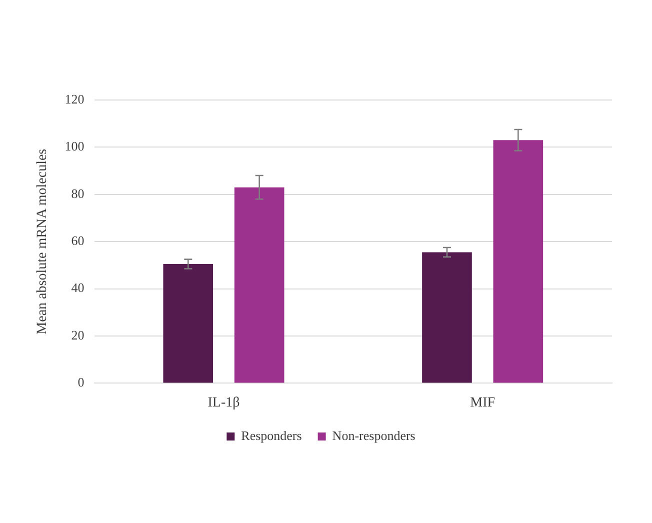 Image resolution: width=652 pixels, height=523 pixels. What do you see at coordinates (42, 241) in the screenshot?
I see `y-axis-title: Mean absolute mRNA molecules` at bounding box center [42, 241].